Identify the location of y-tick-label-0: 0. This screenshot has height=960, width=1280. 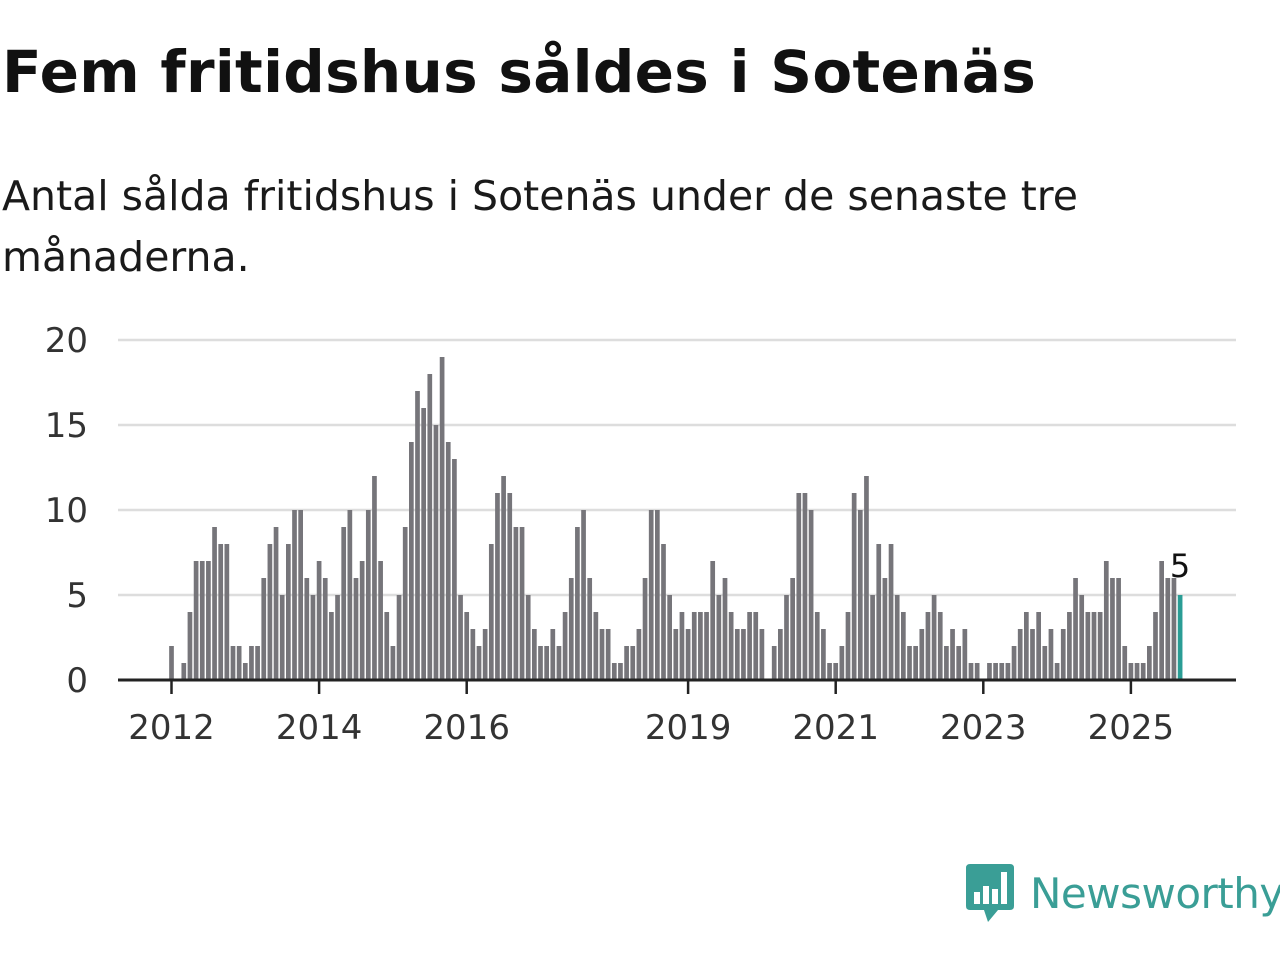
(77, 681).